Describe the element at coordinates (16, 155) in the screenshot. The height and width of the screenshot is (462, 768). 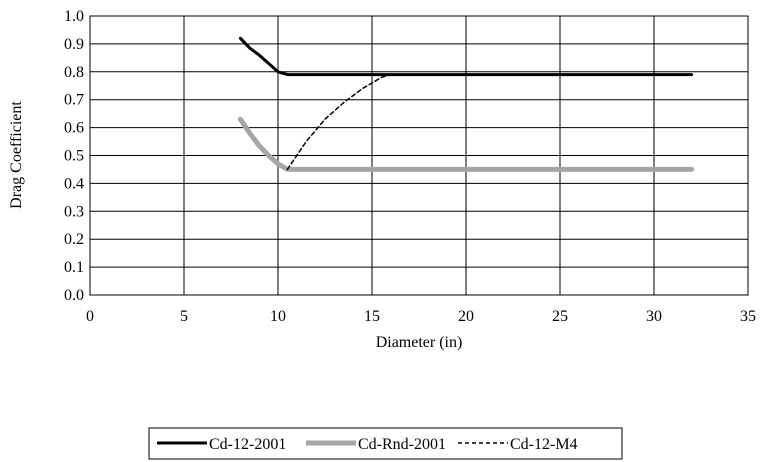
I see `y-axis-label: Drag Coefficient` at that location.